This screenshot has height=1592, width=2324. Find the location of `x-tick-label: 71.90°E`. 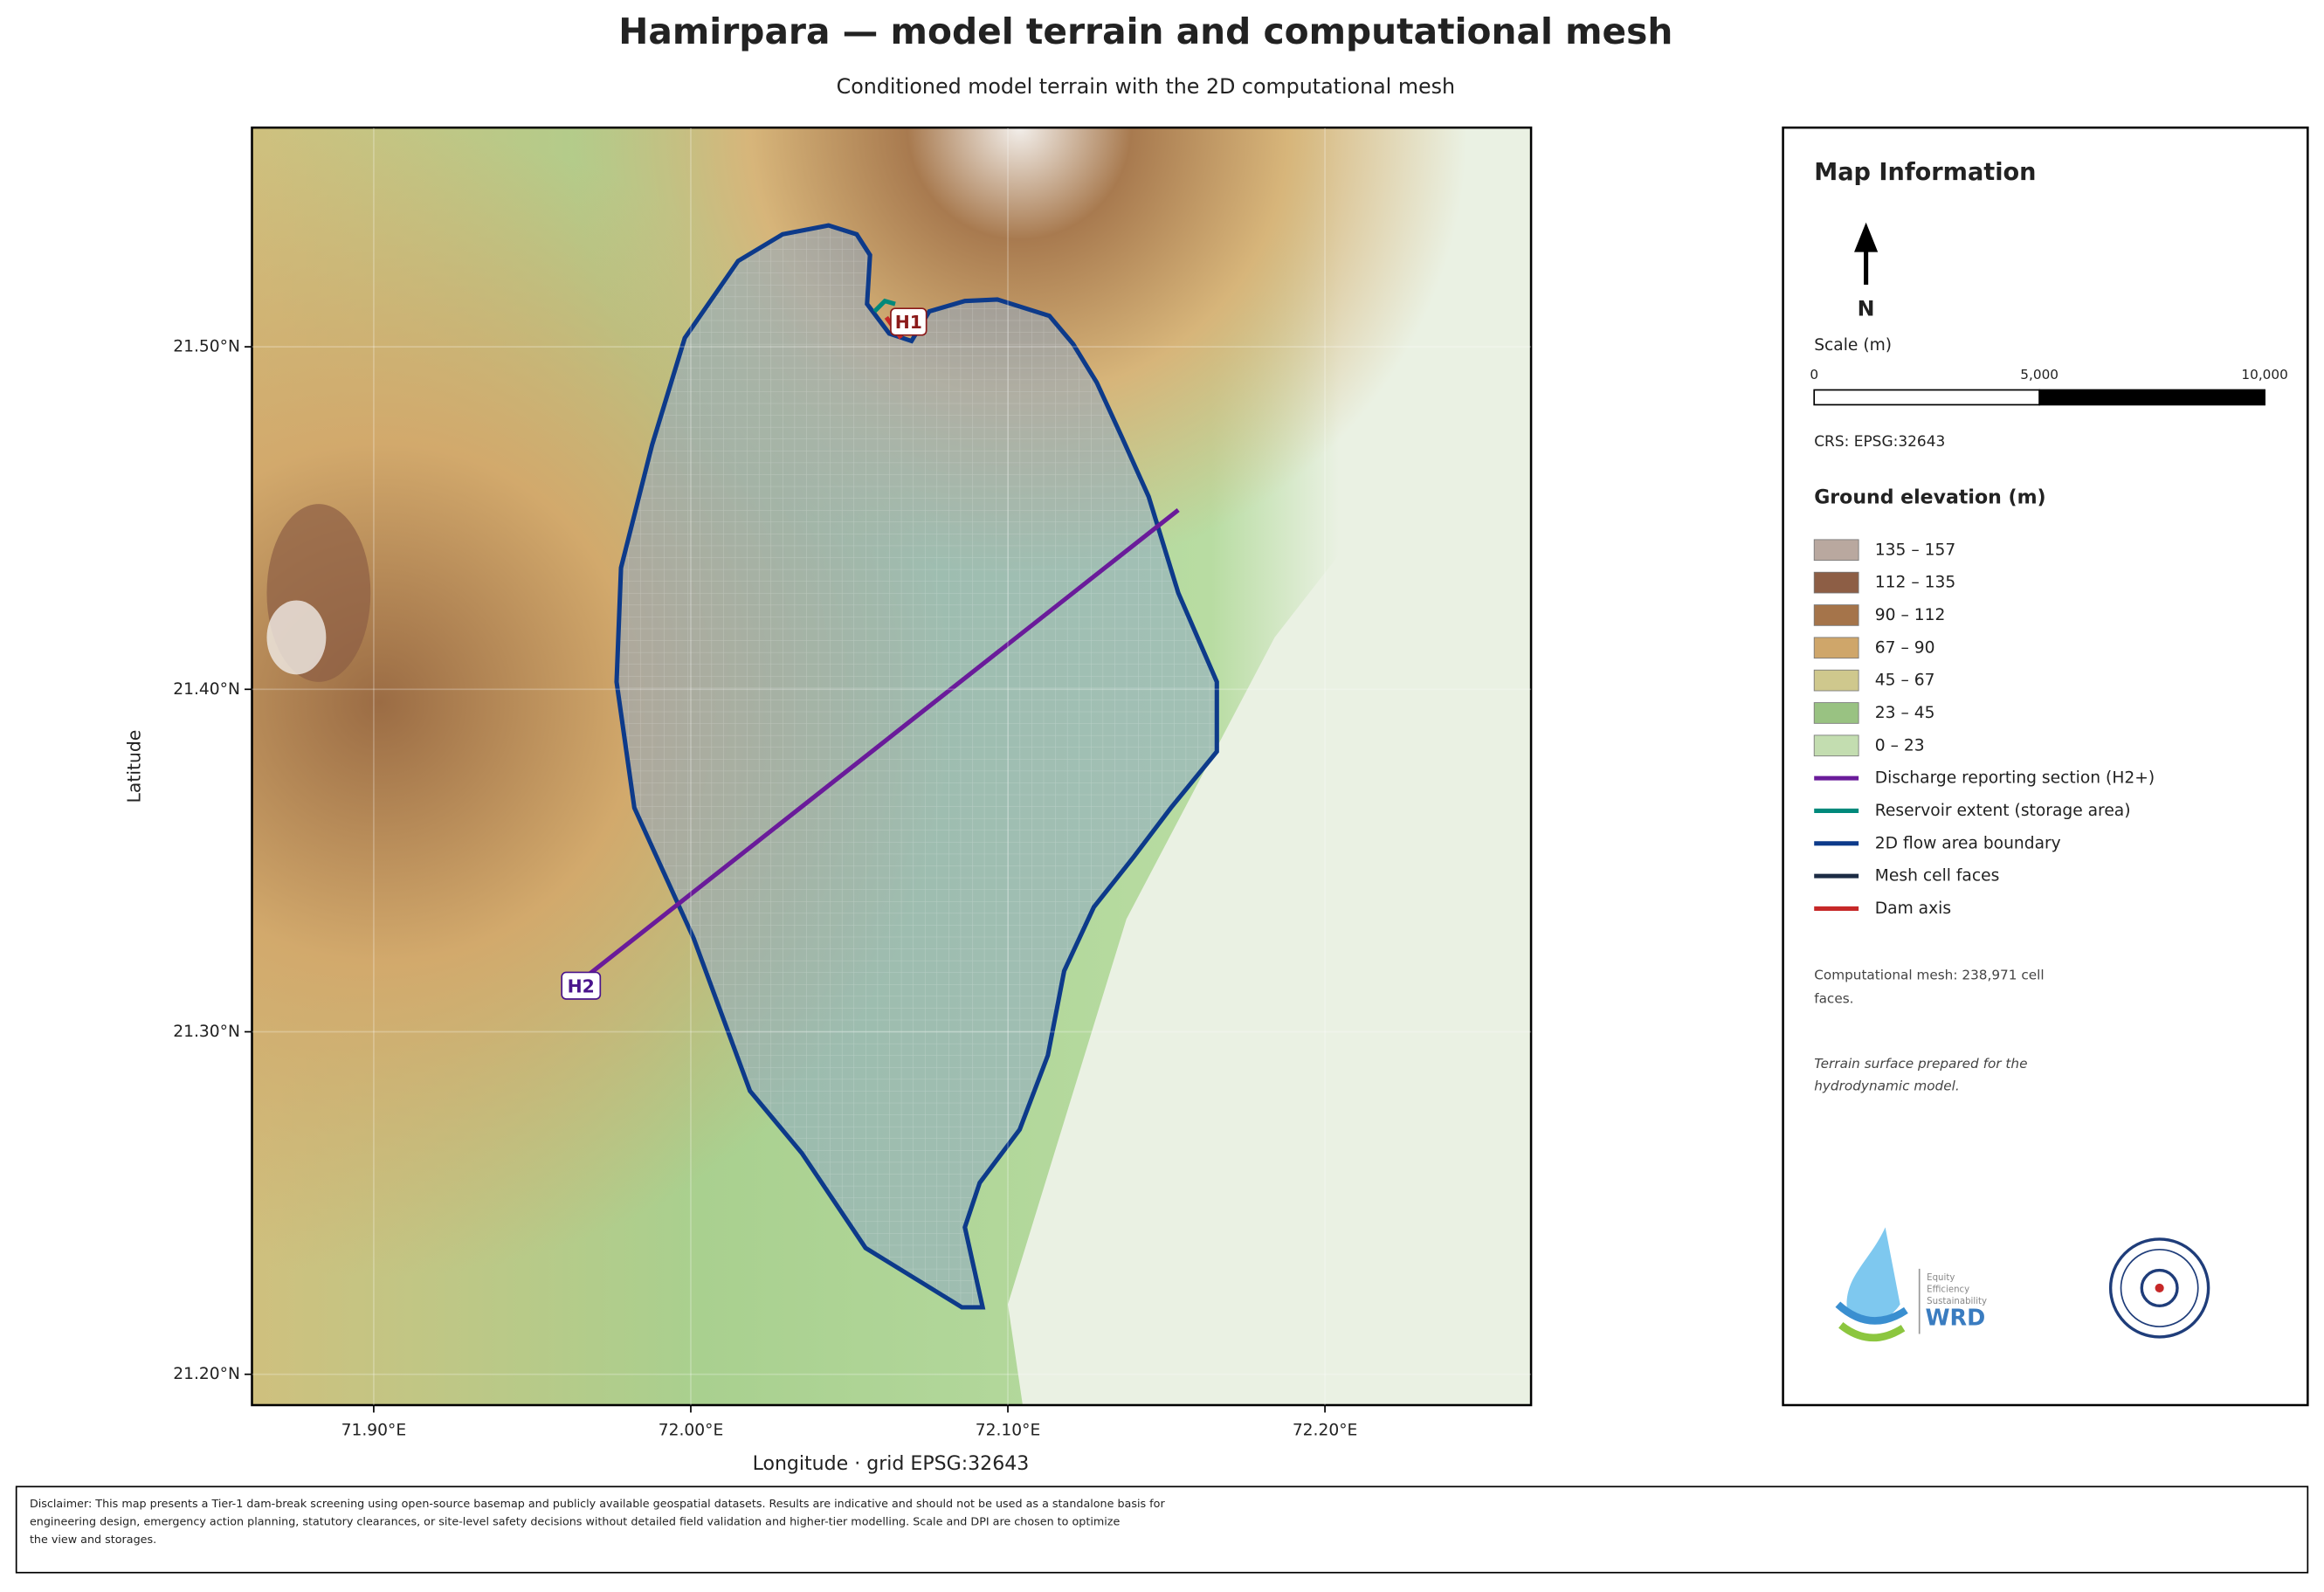

x-tick-label: 71.90°E is located at coordinates (374, 1430).